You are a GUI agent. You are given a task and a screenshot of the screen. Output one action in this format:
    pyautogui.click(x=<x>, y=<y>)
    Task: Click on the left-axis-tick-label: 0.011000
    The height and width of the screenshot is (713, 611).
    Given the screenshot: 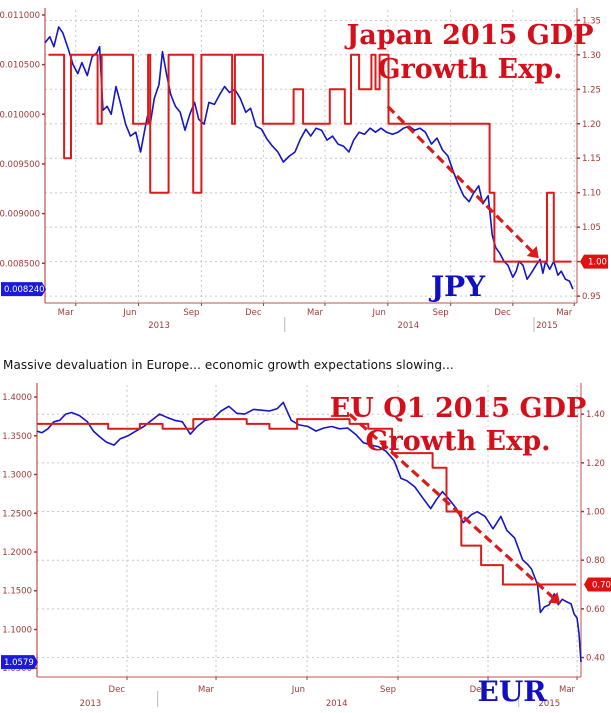 What is the action you would take?
    pyautogui.click(x=20, y=16)
    